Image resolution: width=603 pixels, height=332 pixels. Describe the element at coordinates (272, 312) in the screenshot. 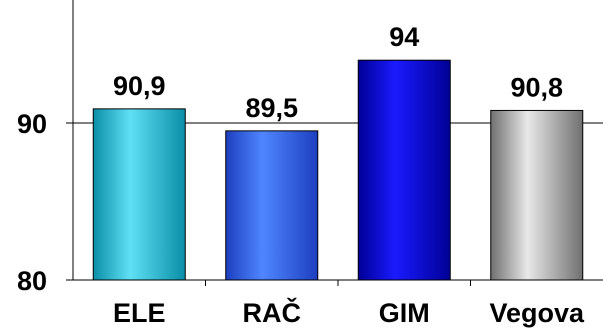

I see `x-tick-label-rač: RAČ` at that location.